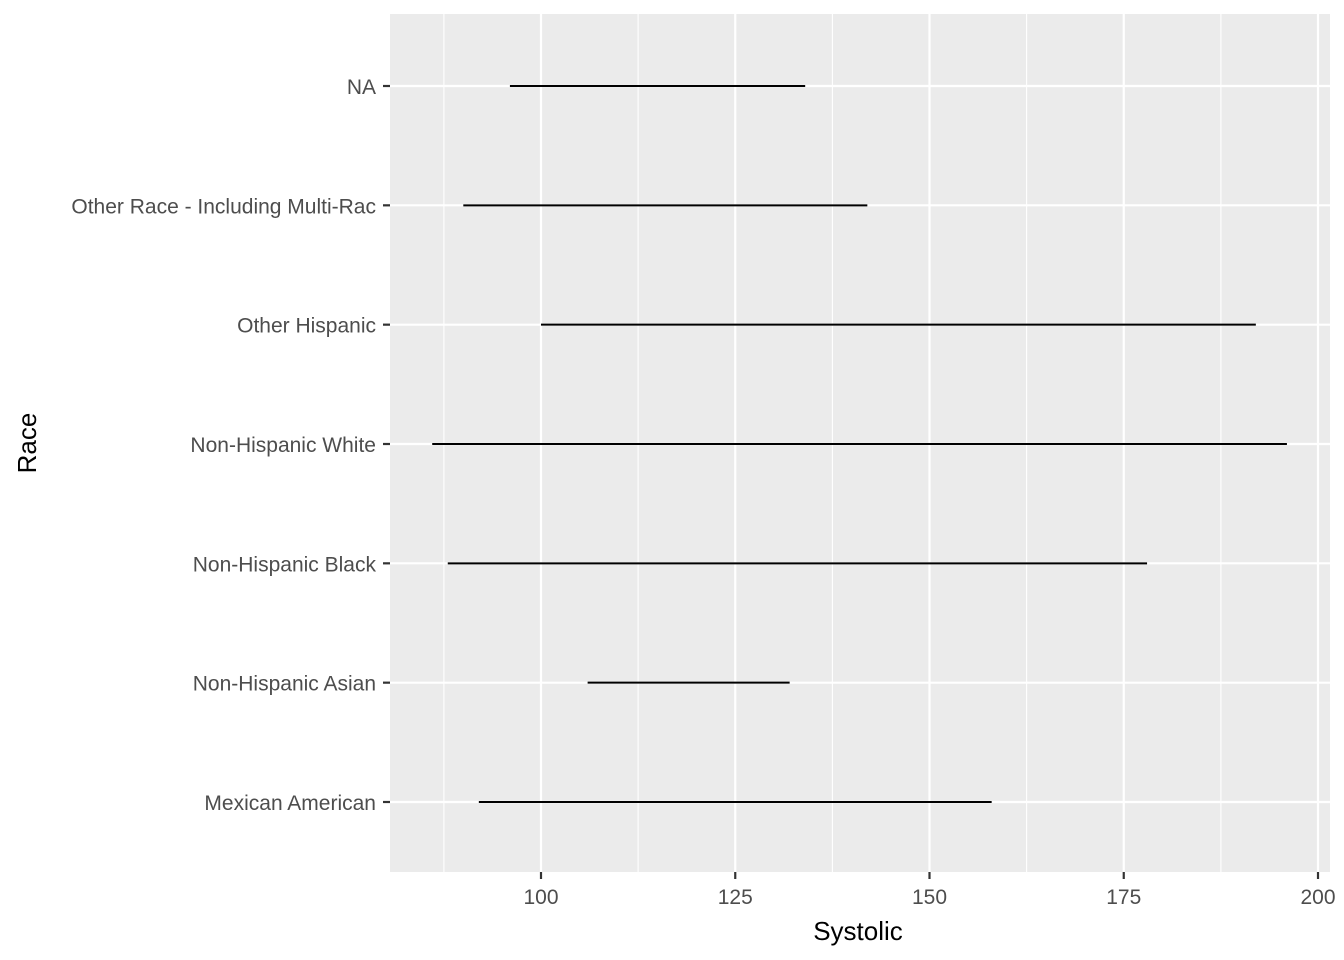  I want to click on y-tick-label-5: Other Race - Including Multi-Rac, so click(223, 206).